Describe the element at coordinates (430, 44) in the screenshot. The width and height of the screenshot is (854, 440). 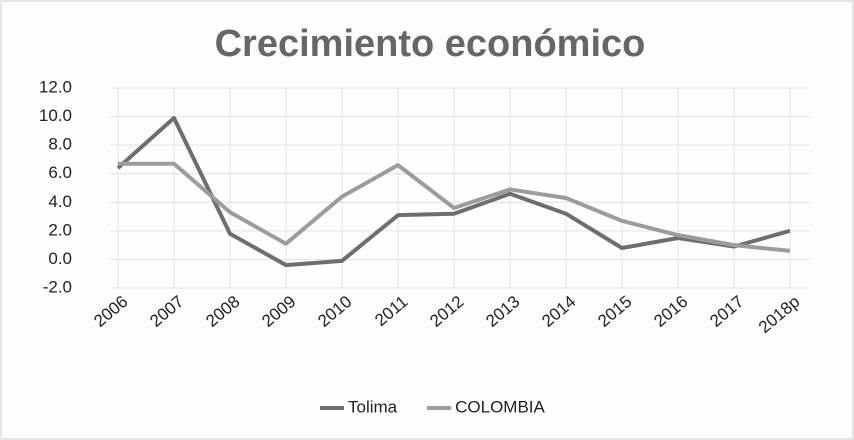
I see `chart-title: Crecimiento económico` at that location.